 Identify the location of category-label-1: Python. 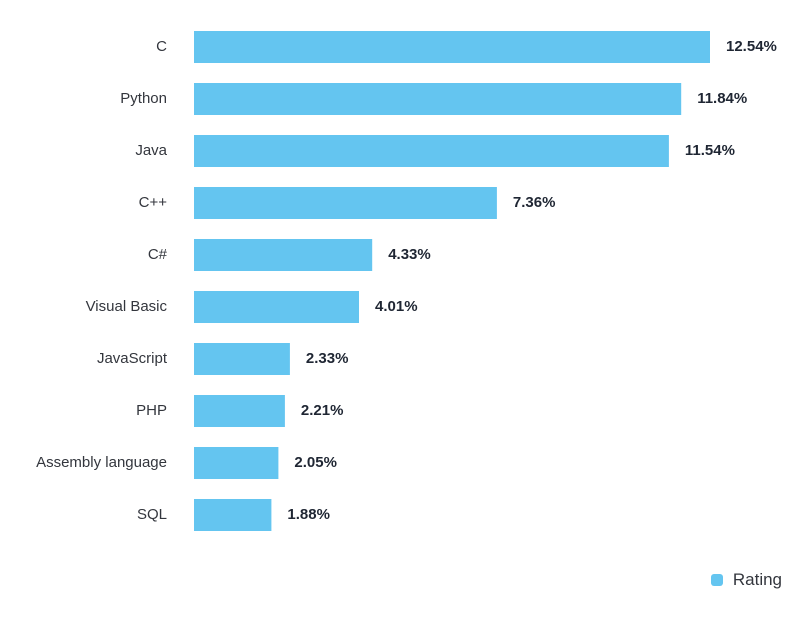
(143, 98).